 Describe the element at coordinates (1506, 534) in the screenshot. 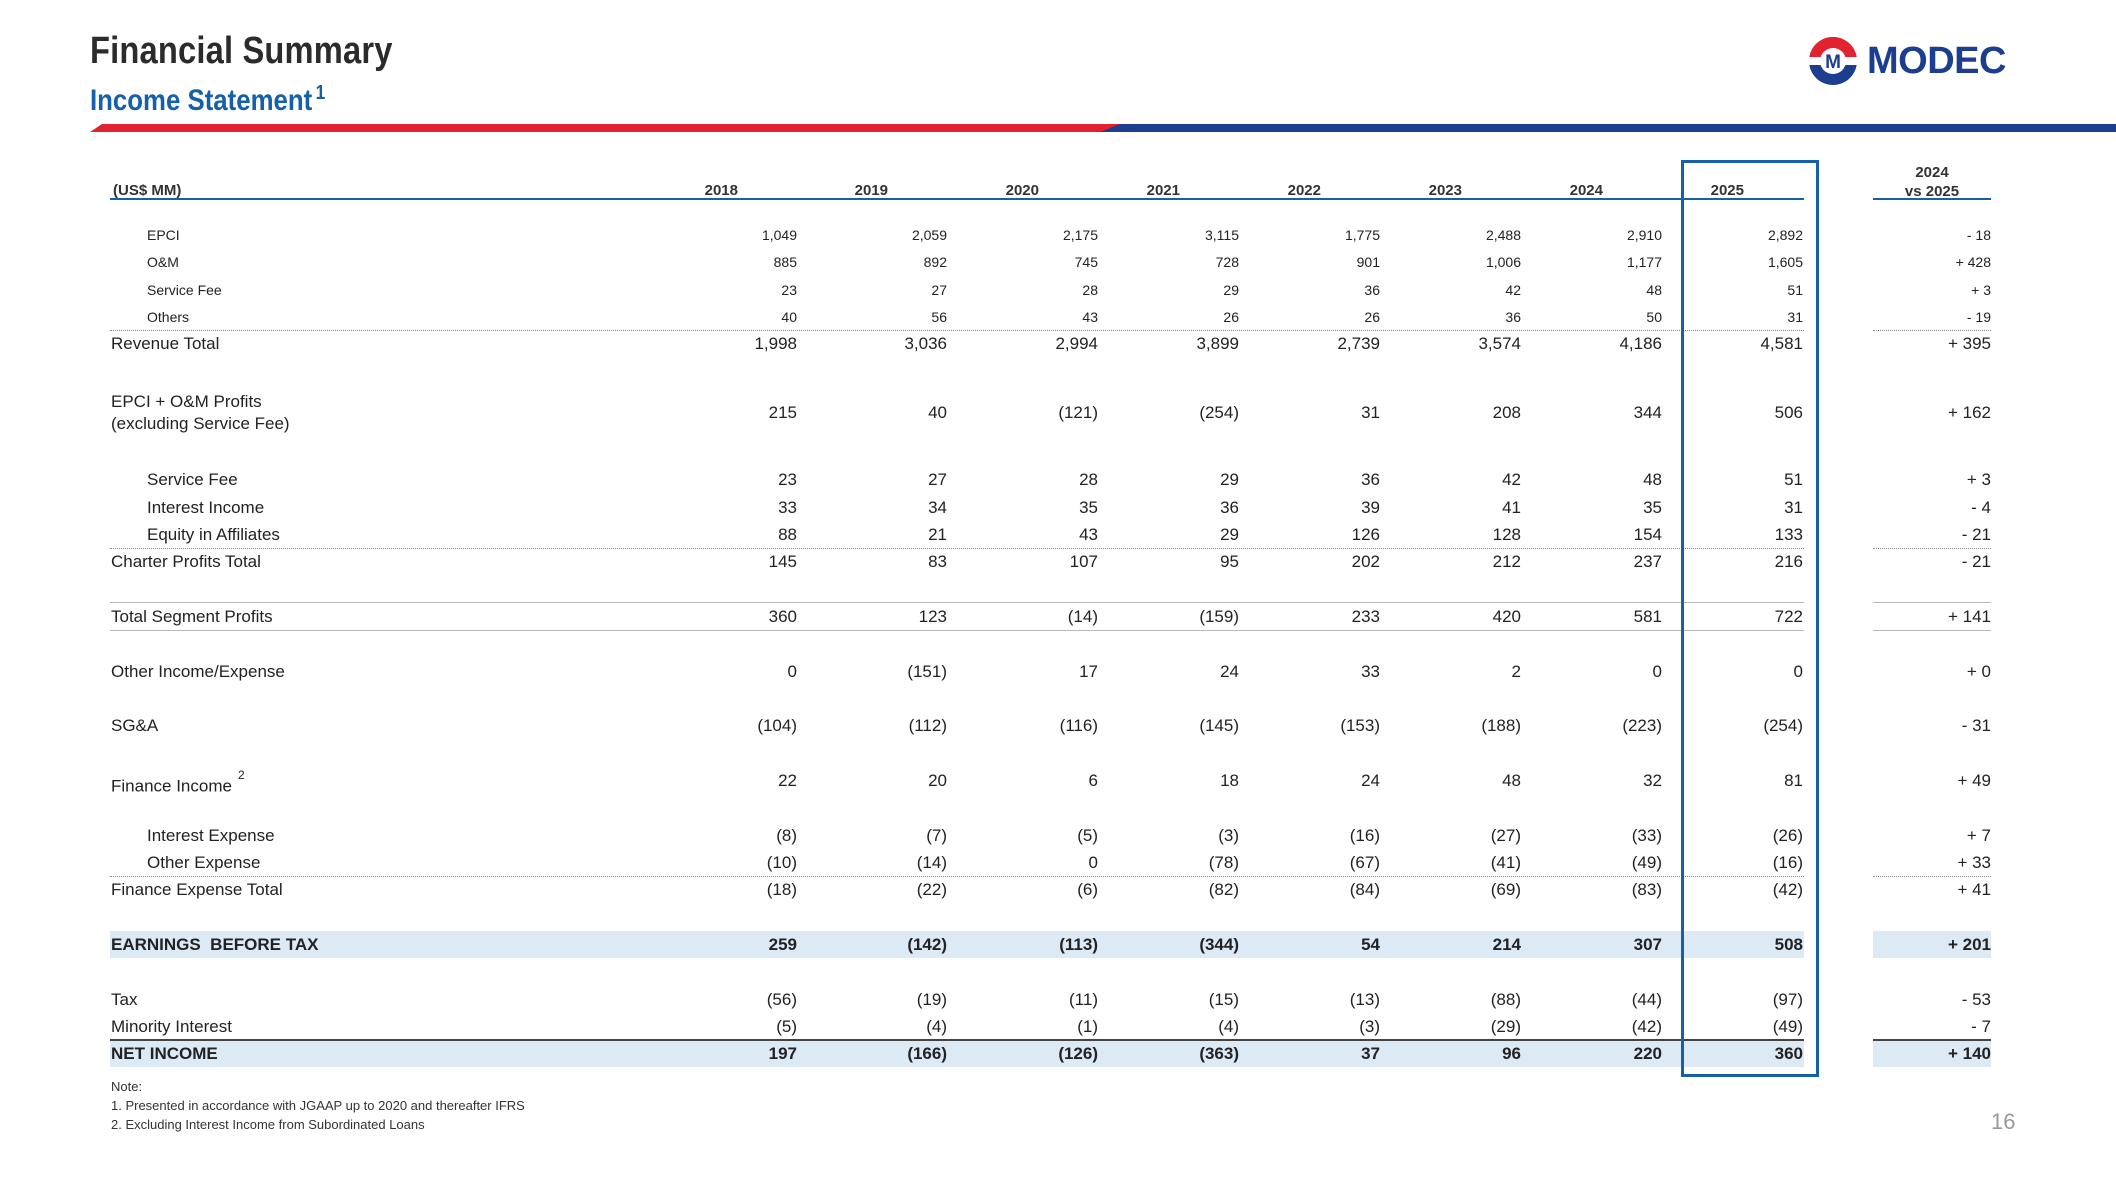

I see `cell-2023: 128` at that location.